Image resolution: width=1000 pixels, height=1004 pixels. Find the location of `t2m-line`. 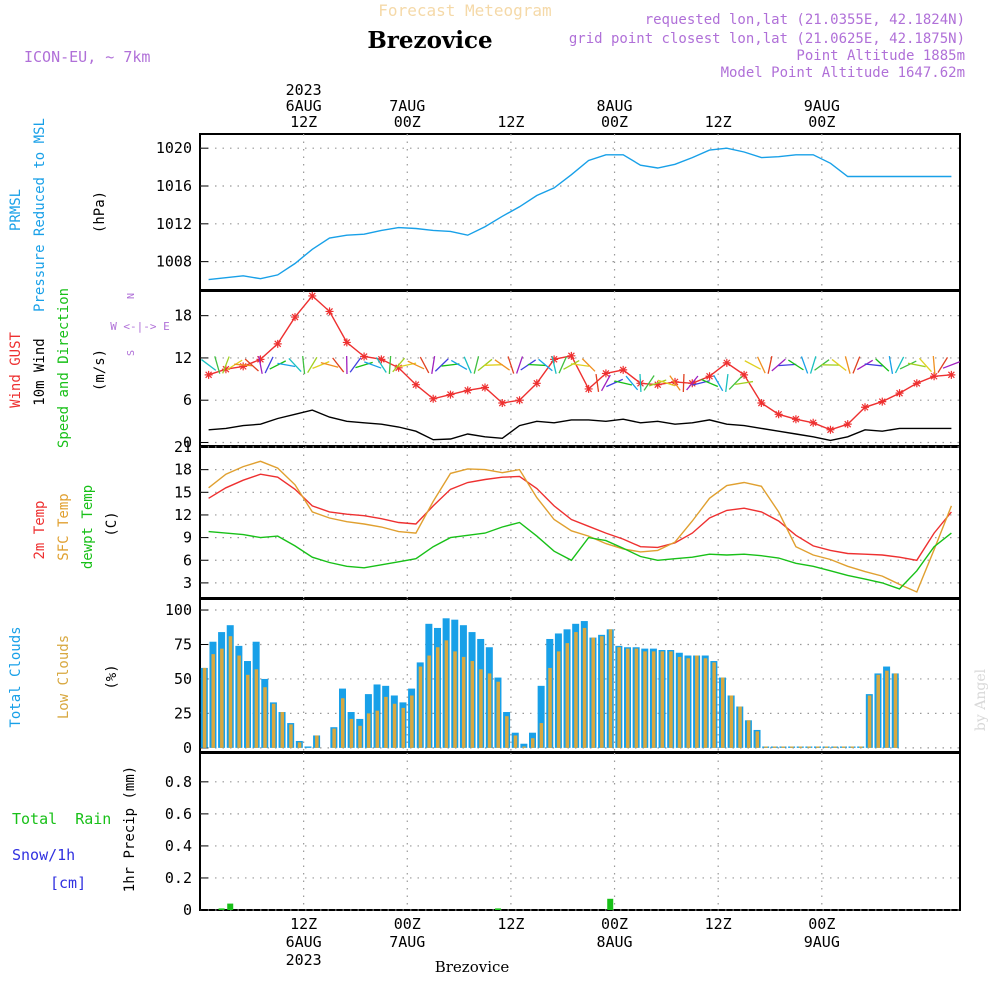

t2m-line is located at coordinates (580, 517).